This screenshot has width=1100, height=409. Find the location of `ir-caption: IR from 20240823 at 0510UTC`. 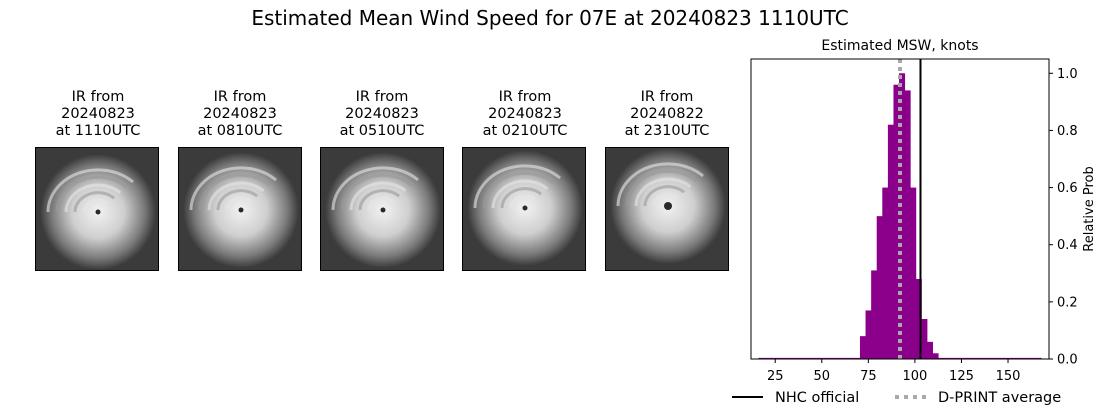

ir-caption: IR from 20240823 at 0510UTC is located at coordinates (382, 114).